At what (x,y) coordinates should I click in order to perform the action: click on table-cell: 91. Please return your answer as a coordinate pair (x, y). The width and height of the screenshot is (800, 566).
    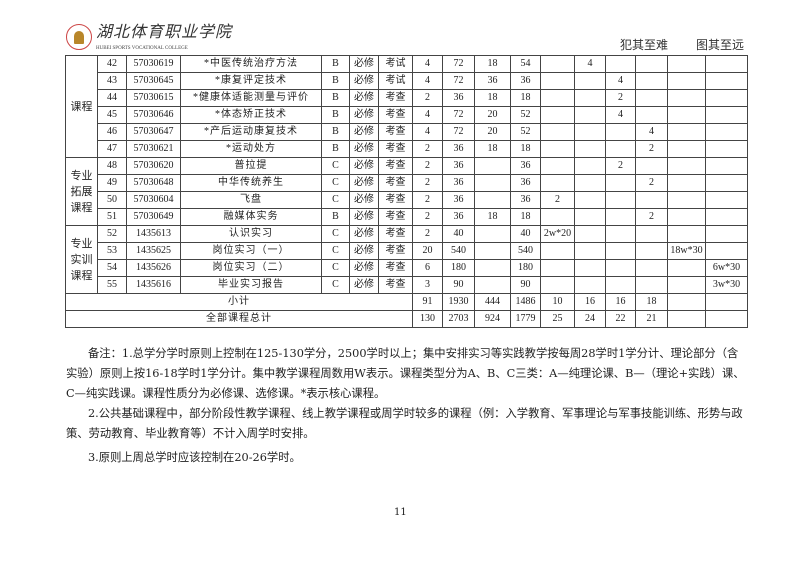
    Looking at the image, I should click on (427, 302).